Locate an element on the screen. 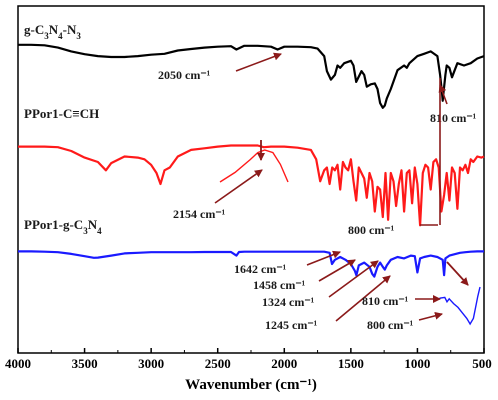  x-tick-label: 1000 is located at coordinates (417, 363).